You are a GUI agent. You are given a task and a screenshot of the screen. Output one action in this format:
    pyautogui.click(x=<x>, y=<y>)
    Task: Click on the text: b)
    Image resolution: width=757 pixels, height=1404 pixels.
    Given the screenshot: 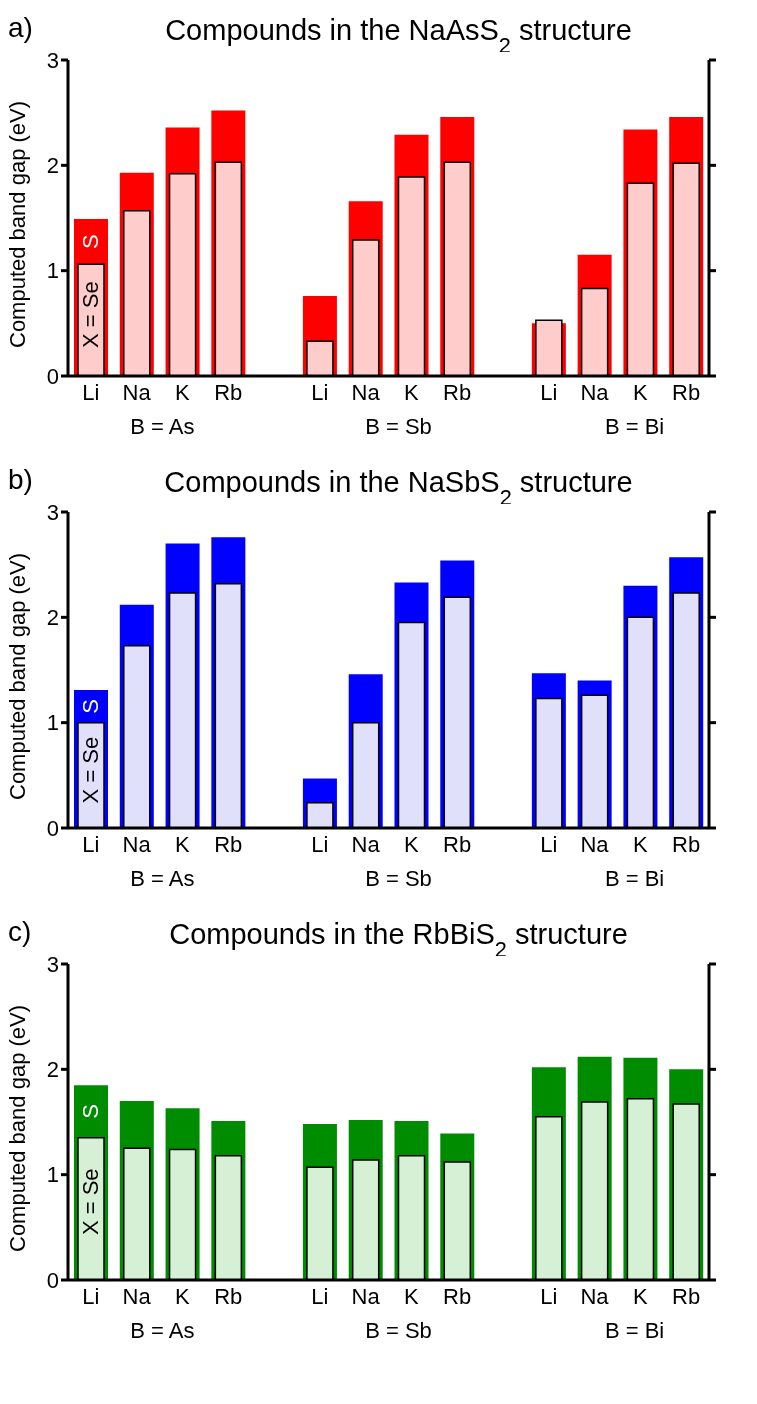 What is the action you would take?
    pyautogui.click(x=20, y=480)
    